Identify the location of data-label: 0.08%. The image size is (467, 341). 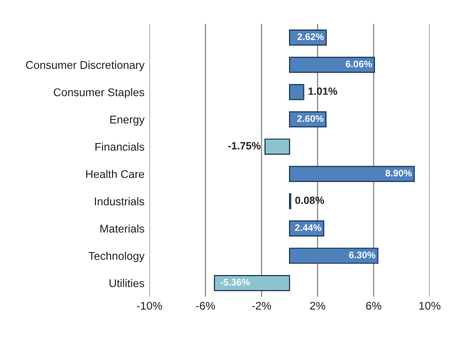
(309, 200).